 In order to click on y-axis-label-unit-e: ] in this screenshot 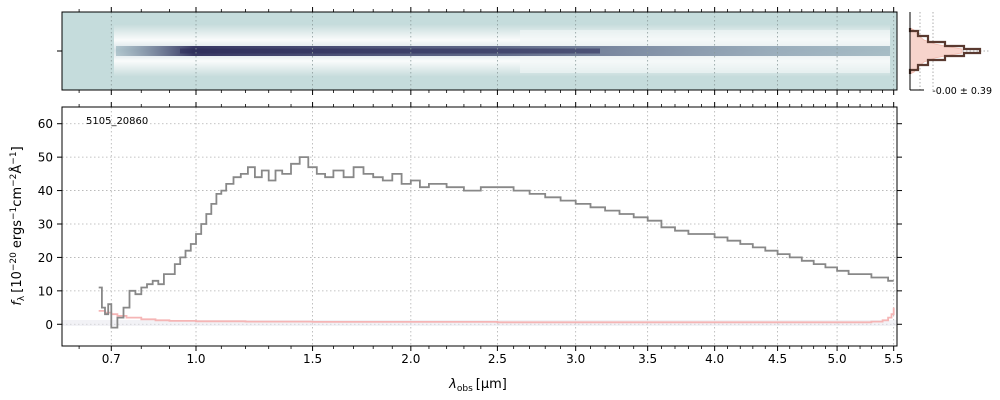, I will do `click(17, 148)`.